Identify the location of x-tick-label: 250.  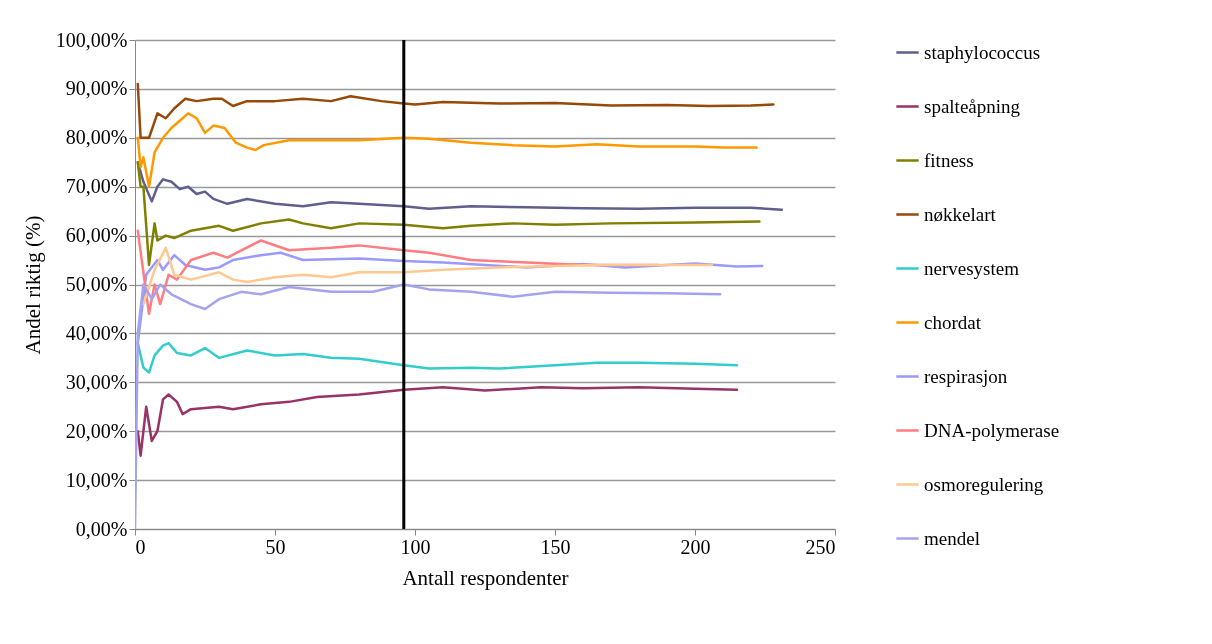
(820, 546).